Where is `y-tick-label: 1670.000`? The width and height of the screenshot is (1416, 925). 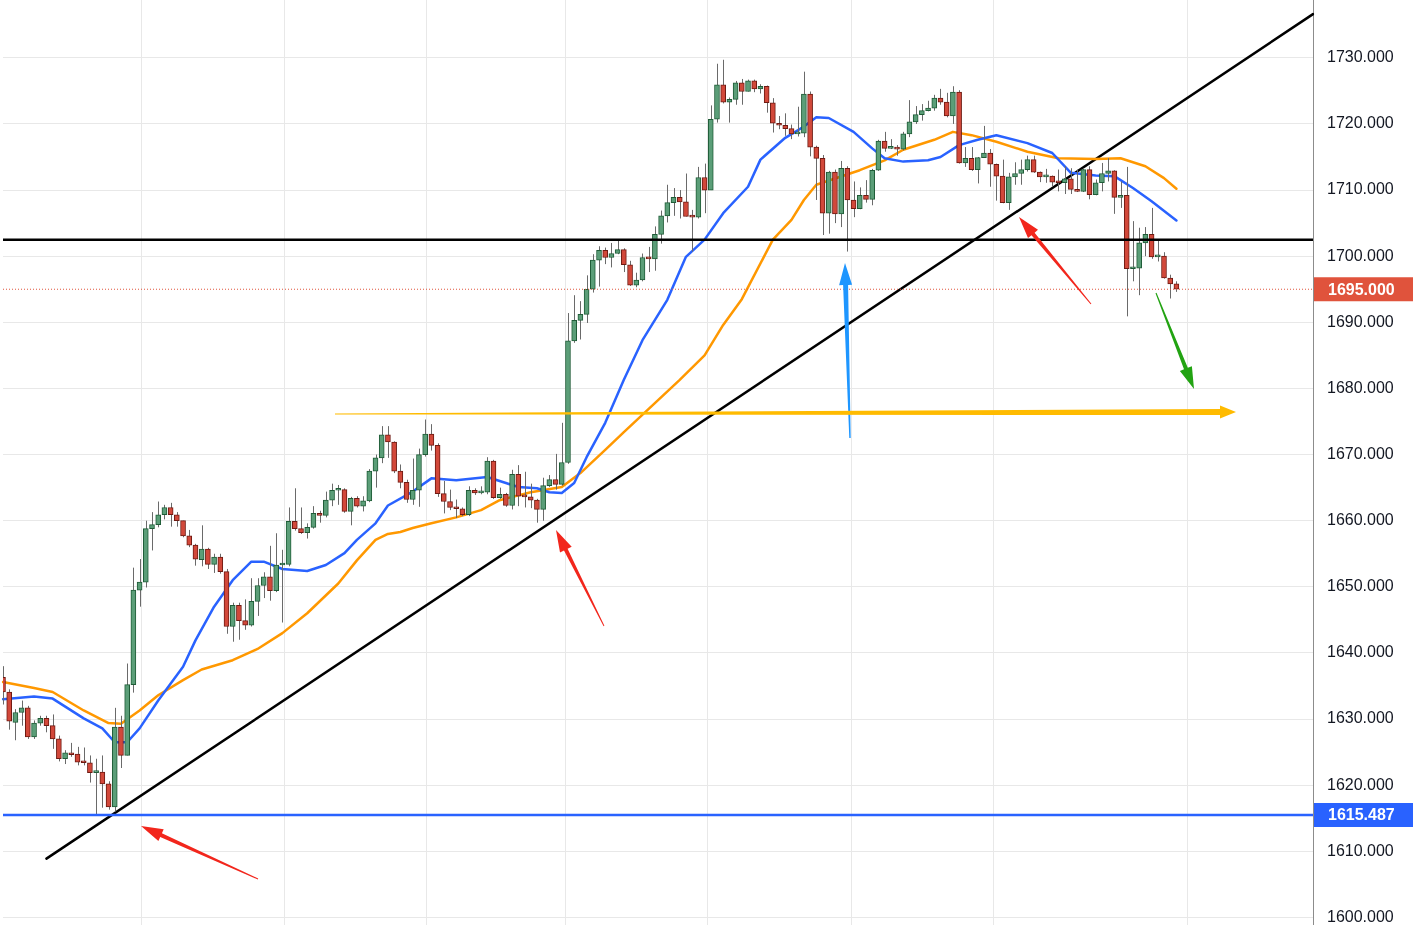
y-tick-label: 1670.000 is located at coordinates (1360, 453).